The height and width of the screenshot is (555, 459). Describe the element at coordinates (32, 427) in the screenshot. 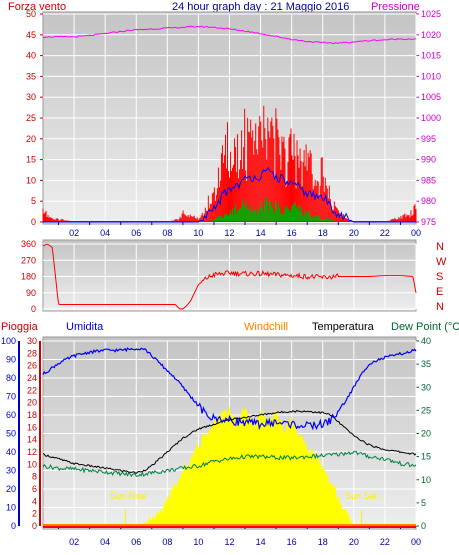

I see `rain-tick-label: 16` at that location.